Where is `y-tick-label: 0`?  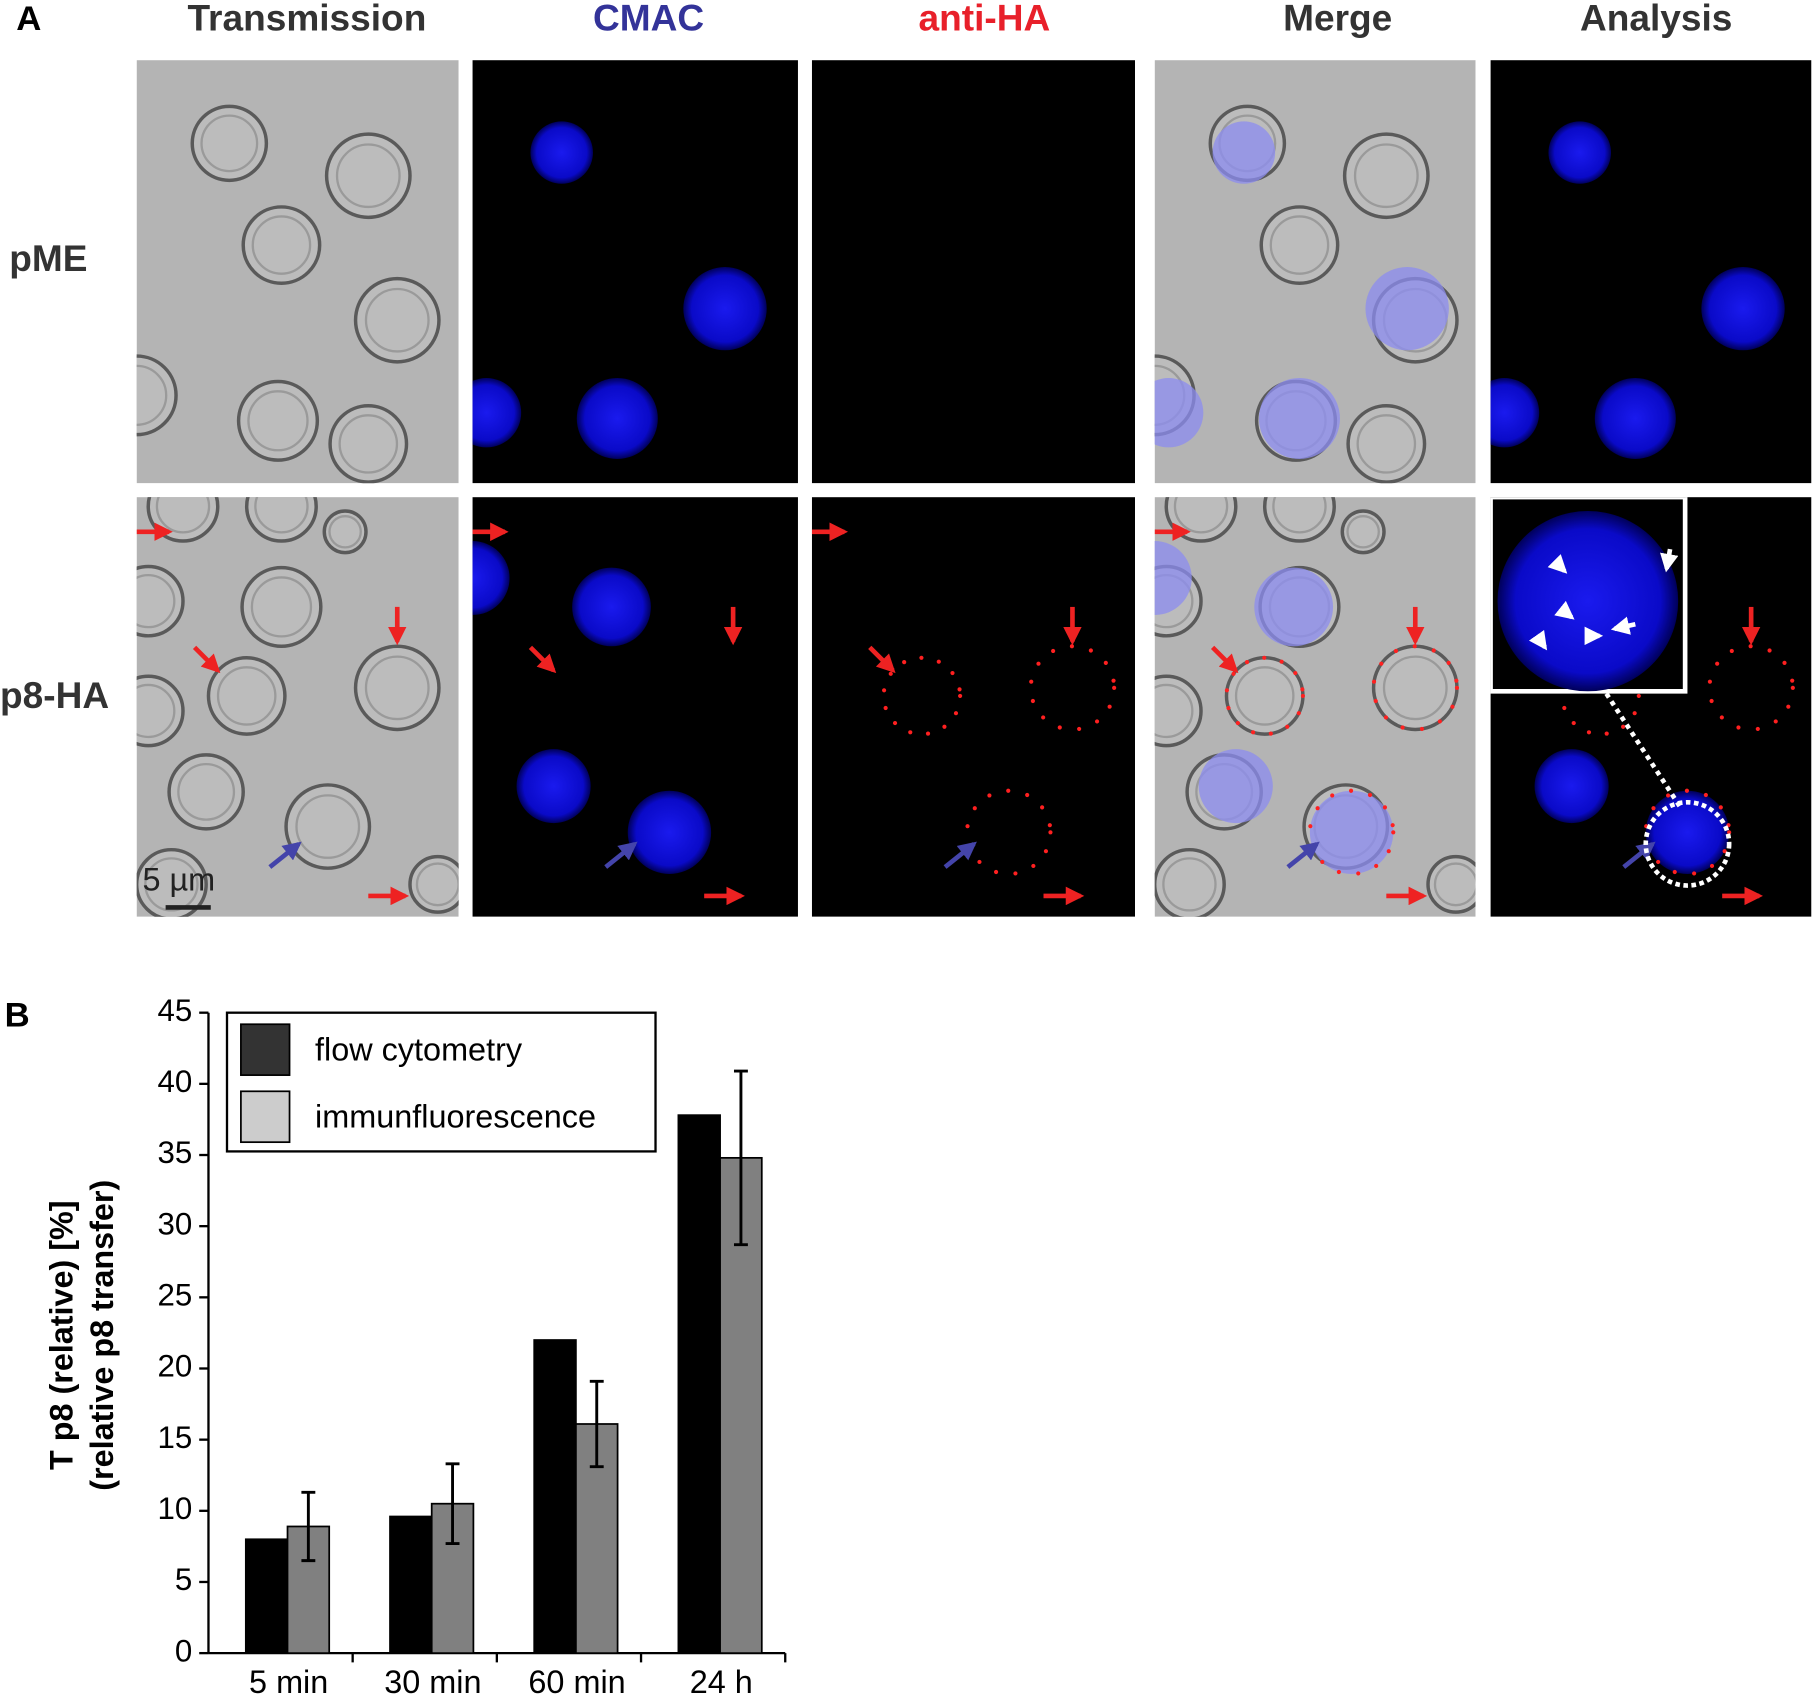
y-tick-label: 0 is located at coordinates (183, 1650).